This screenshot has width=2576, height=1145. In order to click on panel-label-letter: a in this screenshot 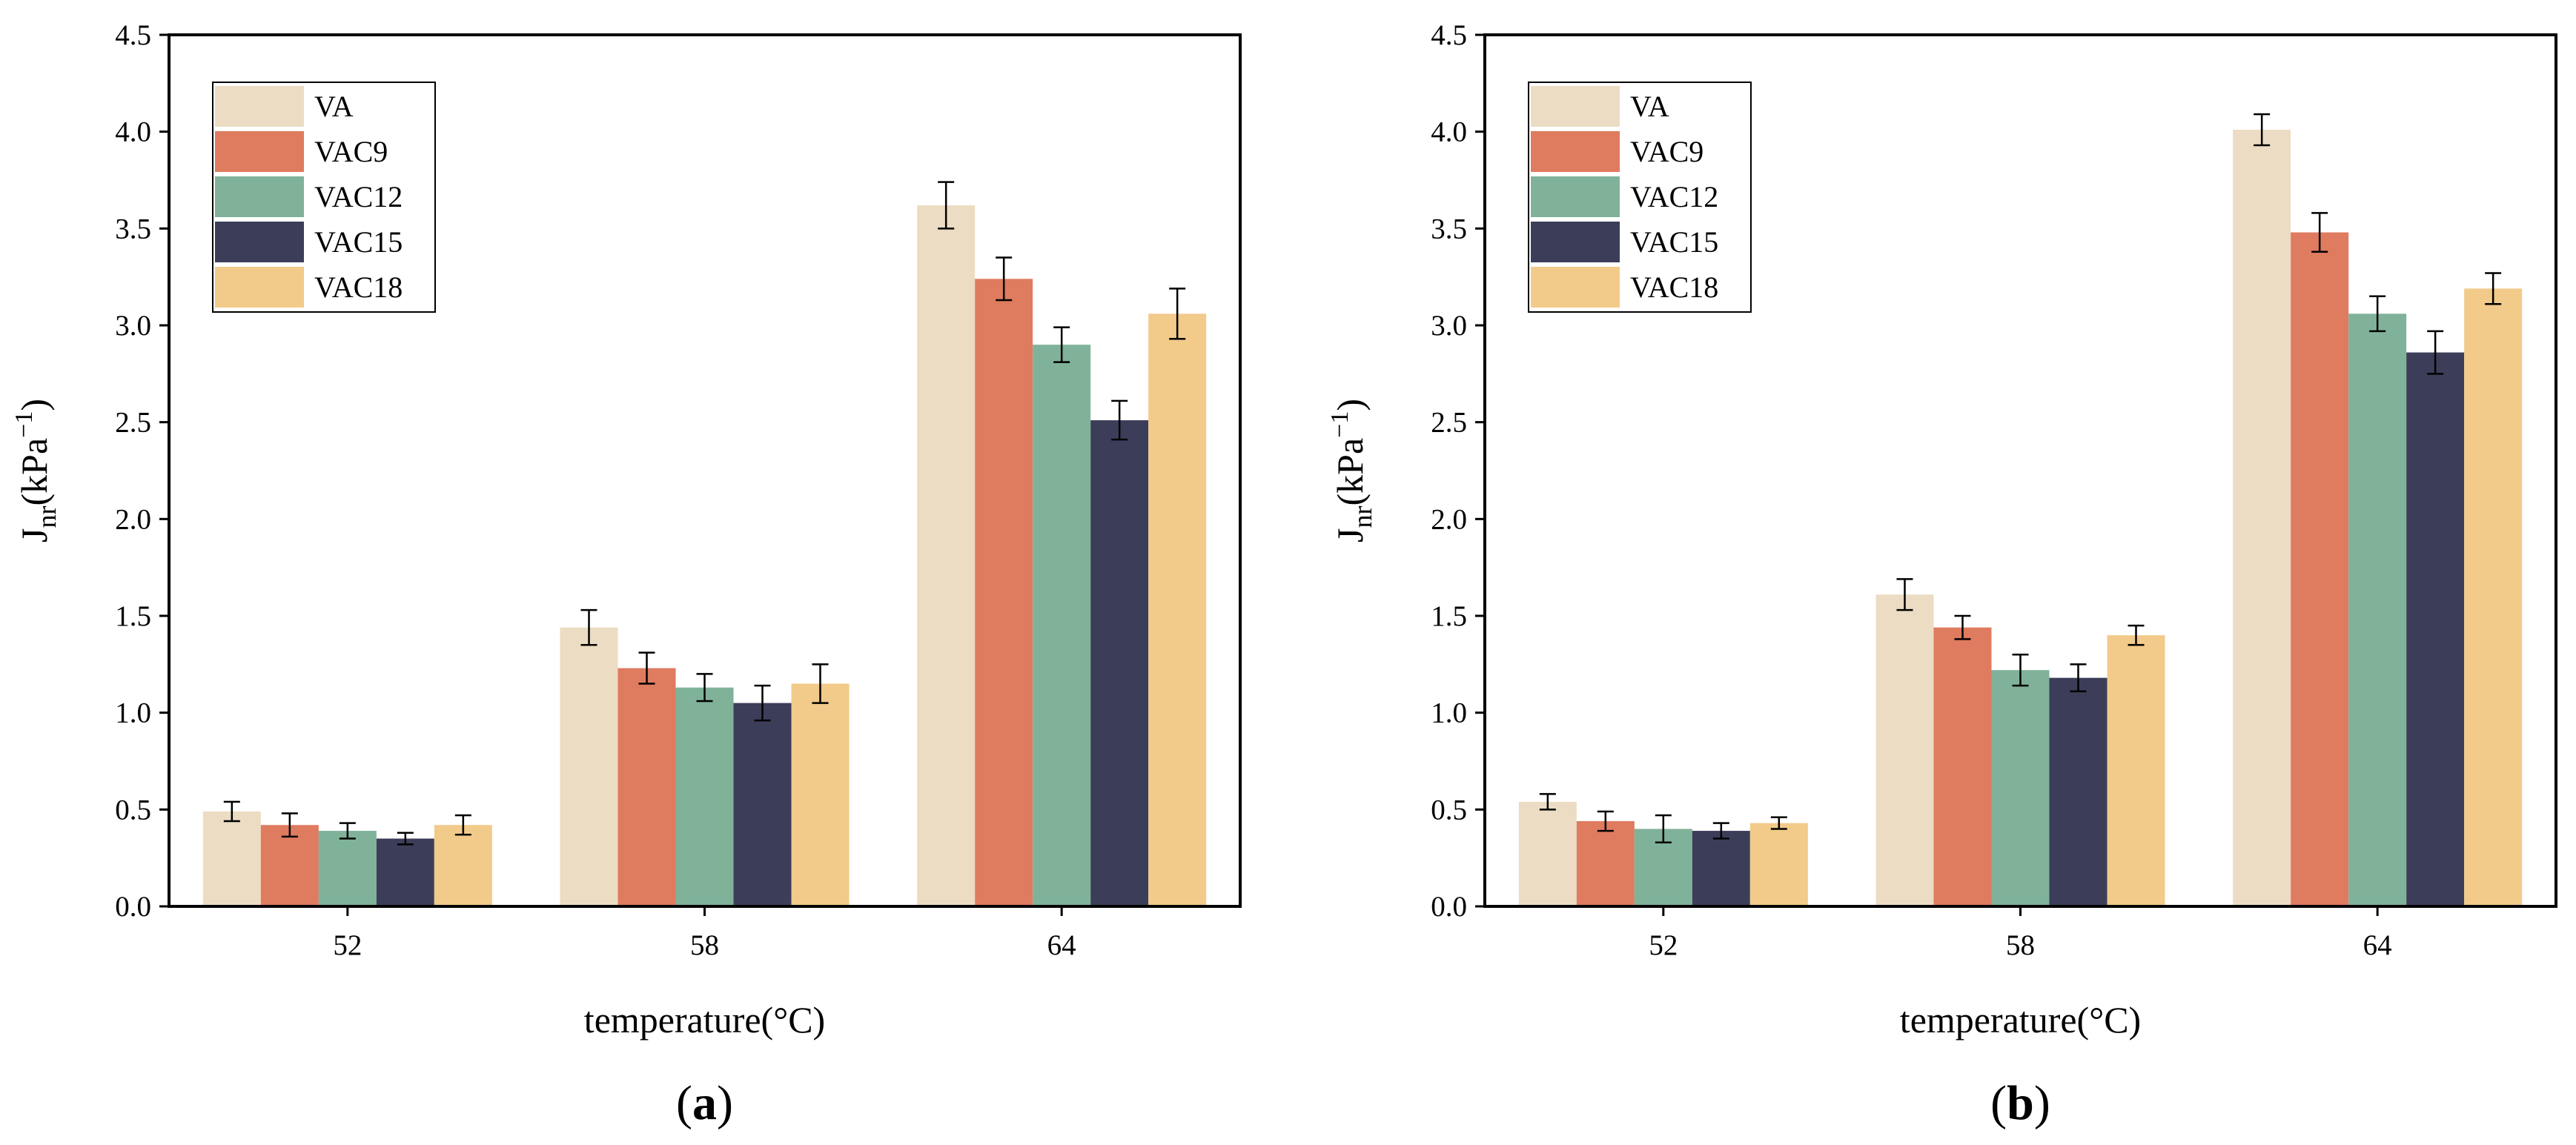, I will do `click(704, 1103)`.